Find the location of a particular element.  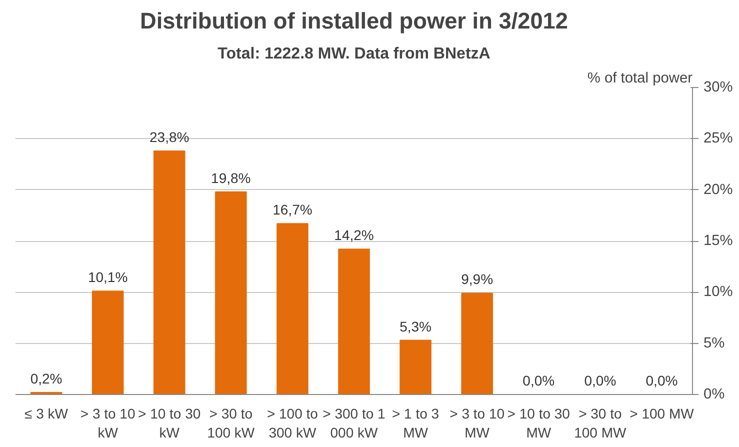

chart-title: Distribution of installed power in 3/2012 is located at coordinates (354, 21).